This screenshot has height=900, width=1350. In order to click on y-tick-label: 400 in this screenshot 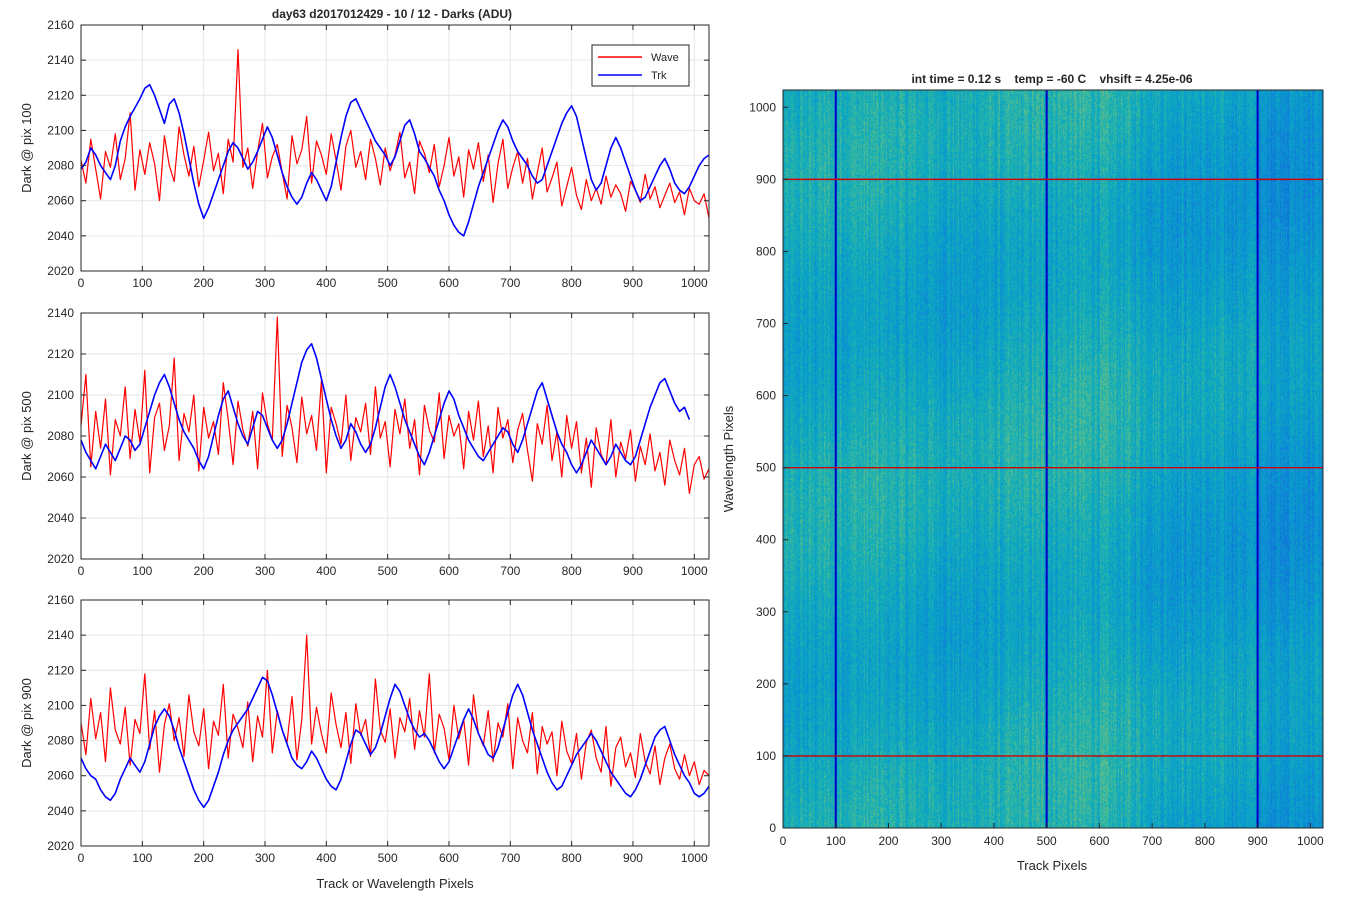, I will do `click(766, 540)`.